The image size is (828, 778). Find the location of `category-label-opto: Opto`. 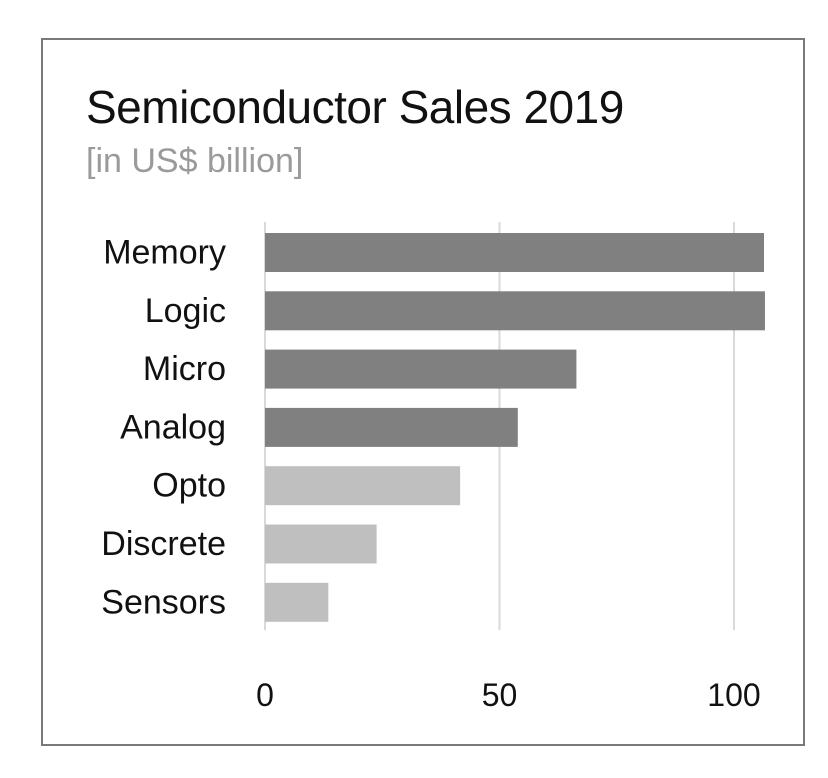

category-label-opto: Opto is located at coordinates (189, 486).